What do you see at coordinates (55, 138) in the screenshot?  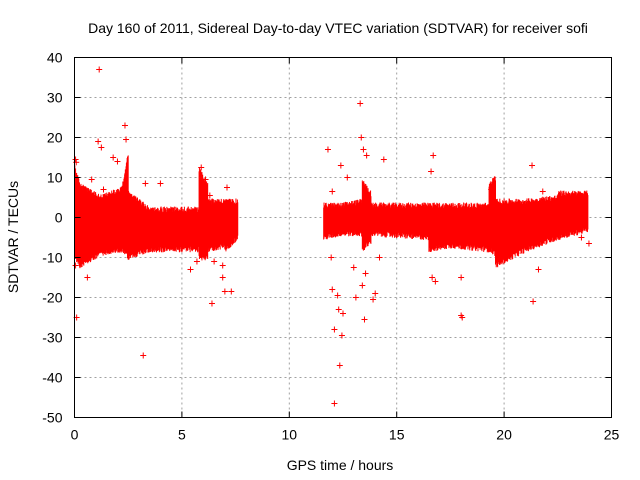 I see `y-tick-label: 20` at bounding box center [55, 138].